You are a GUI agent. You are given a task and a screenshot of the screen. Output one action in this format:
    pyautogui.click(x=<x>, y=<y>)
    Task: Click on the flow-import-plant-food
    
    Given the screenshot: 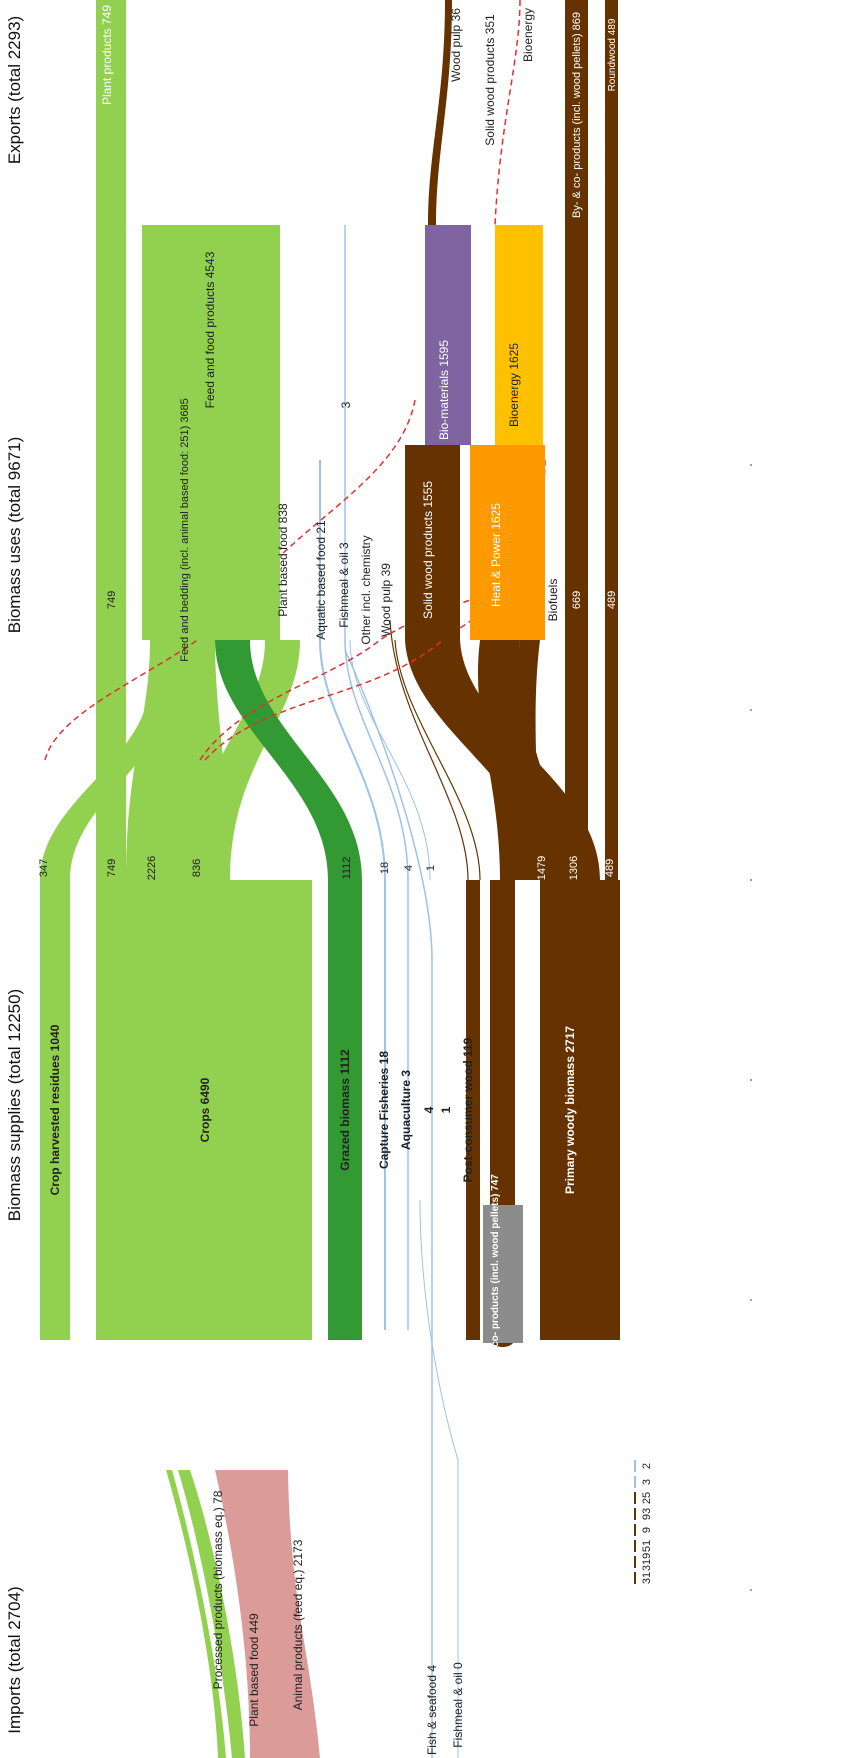 What is the action you would take?
    pyautogui.click(x=211, y=1614)
    